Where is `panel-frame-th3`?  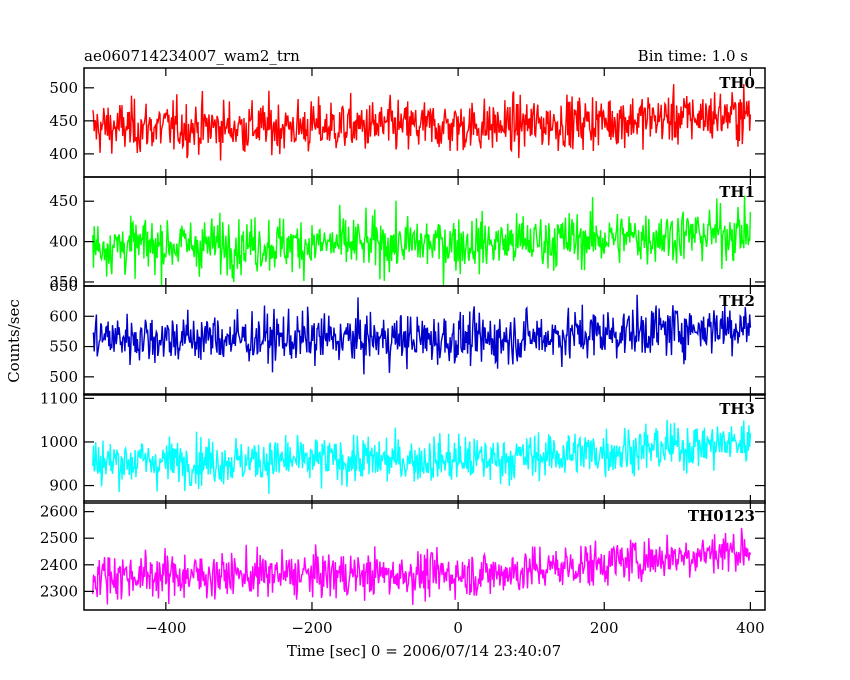 panel-frame-th3 is located at coordinates (424, 448).